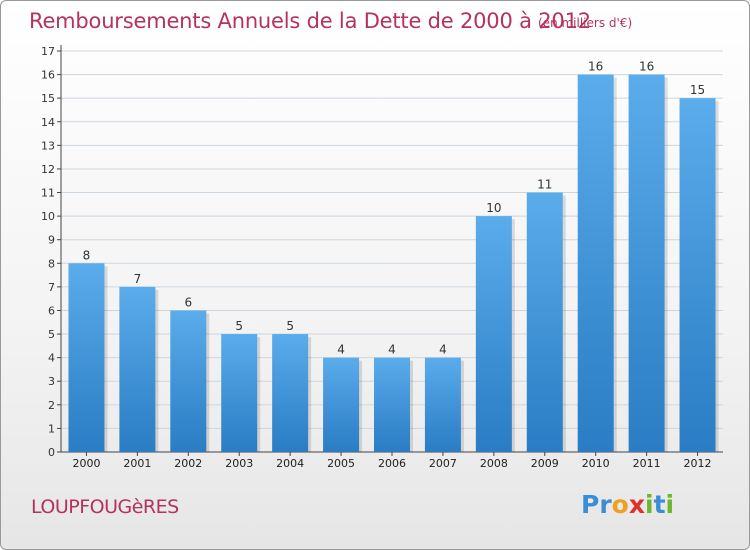 This screenshot has width=750, height=550. What do you see at coordinates (290, 463) in the screenshot?
I see `x-tick-label: 2004` at bounding box center [290, 463].